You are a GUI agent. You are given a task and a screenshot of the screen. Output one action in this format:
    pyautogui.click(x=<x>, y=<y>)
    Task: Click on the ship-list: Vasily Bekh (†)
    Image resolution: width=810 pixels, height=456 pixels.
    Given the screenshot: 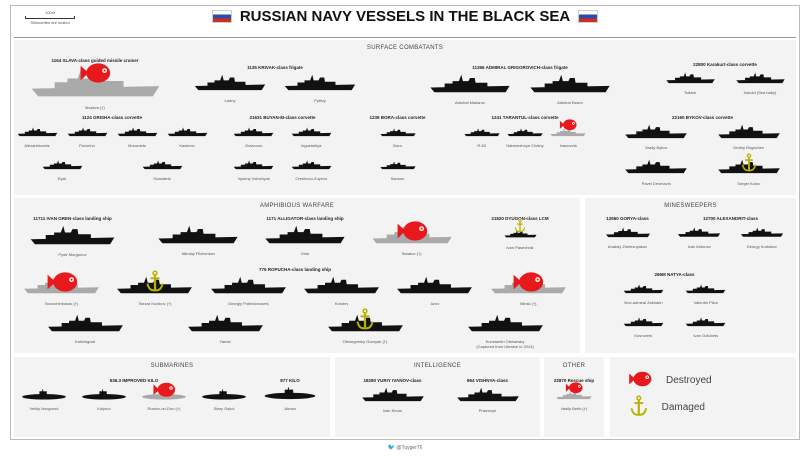 What is the action you would take?
    pyautogui.click(x=574, y=397)
    